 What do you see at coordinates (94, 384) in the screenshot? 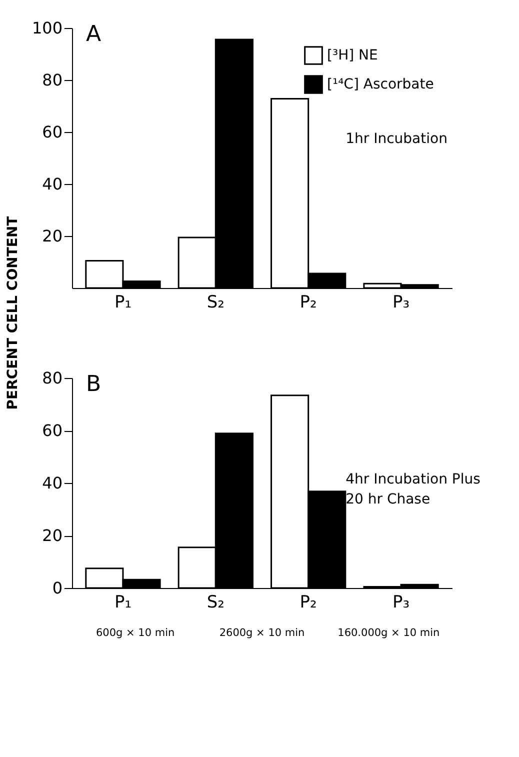
I see `chart-title: B` at bounding box center [94, 384].